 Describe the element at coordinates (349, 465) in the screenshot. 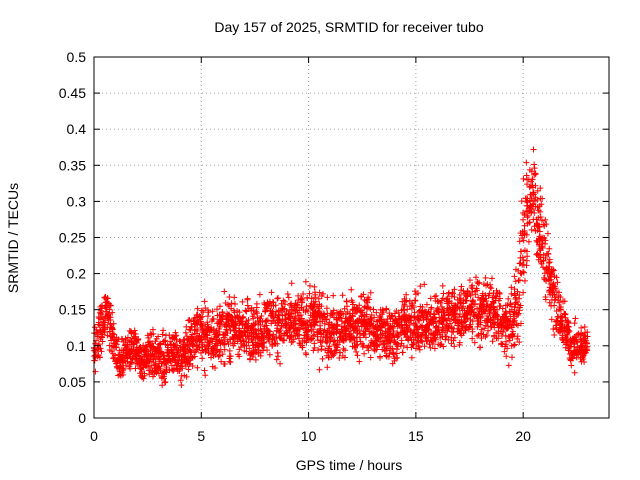

I see `x-axis-label: GPS time / hours` at that location.